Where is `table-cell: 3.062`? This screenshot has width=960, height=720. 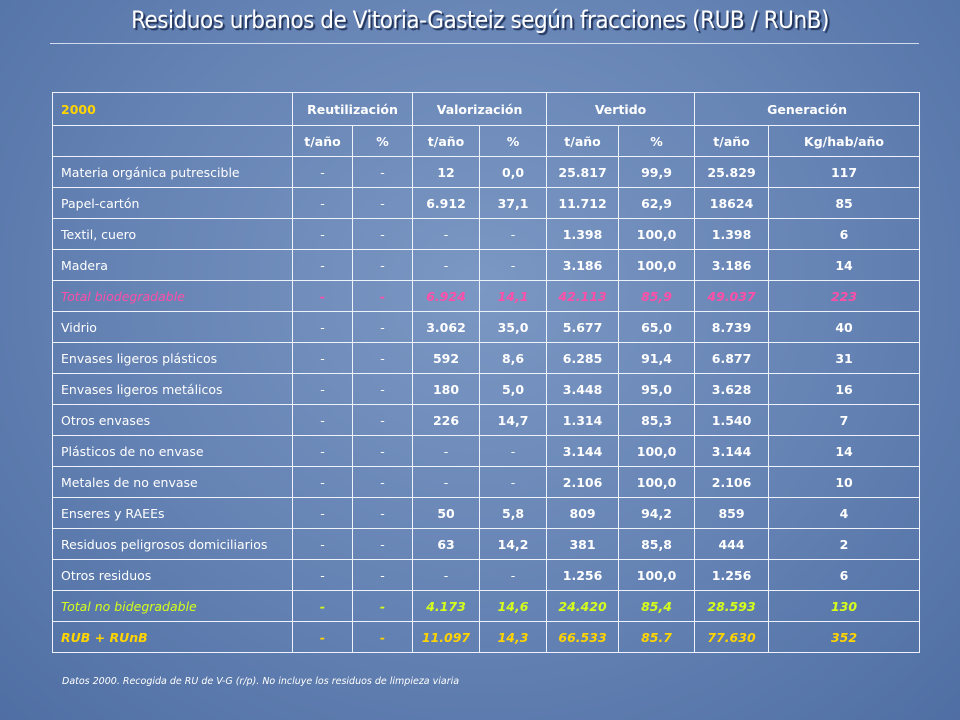
table-cell: 3.062 is located at coordinates (446, 327).